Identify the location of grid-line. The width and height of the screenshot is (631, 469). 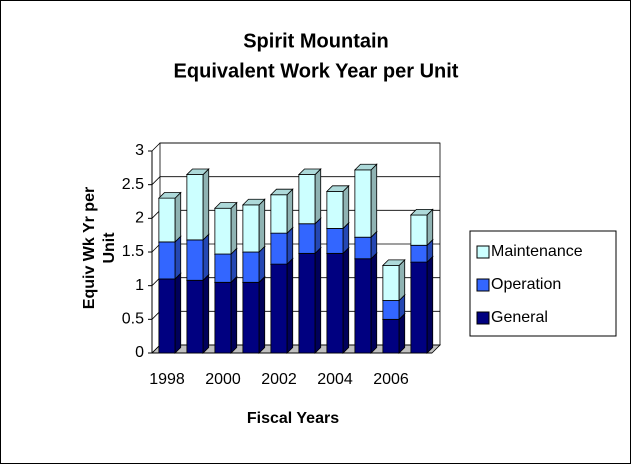
(295, 180).